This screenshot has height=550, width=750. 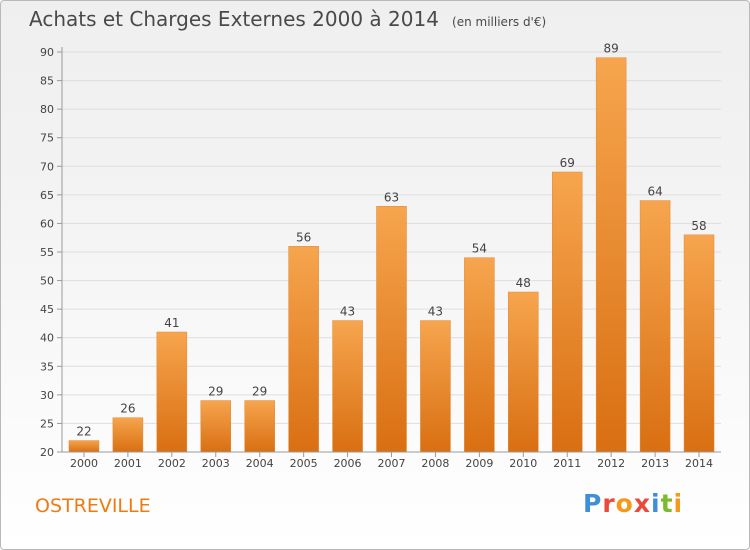 I want to click on chart-title-text: Achats et Charges Externes 2000 à 2014, so click(x=234, y=19).